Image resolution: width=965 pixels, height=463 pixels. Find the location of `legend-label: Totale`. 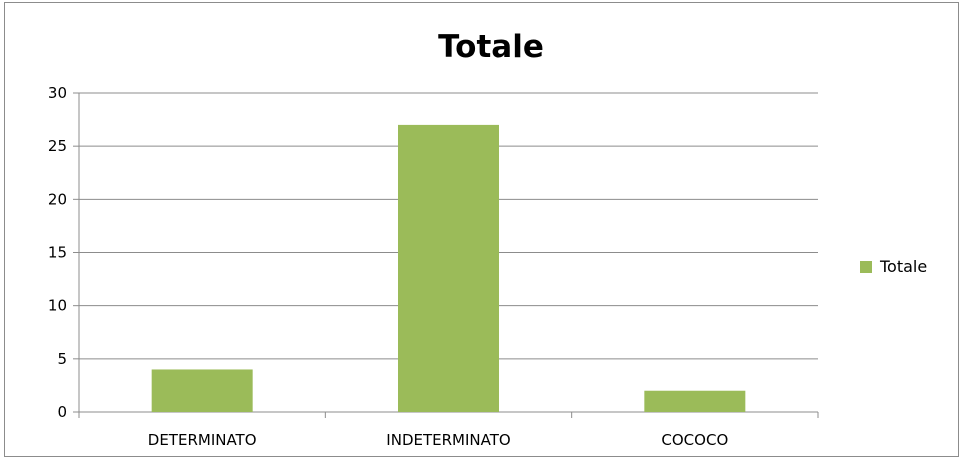

legend-label: Totale is located at coordinates (903, 266).